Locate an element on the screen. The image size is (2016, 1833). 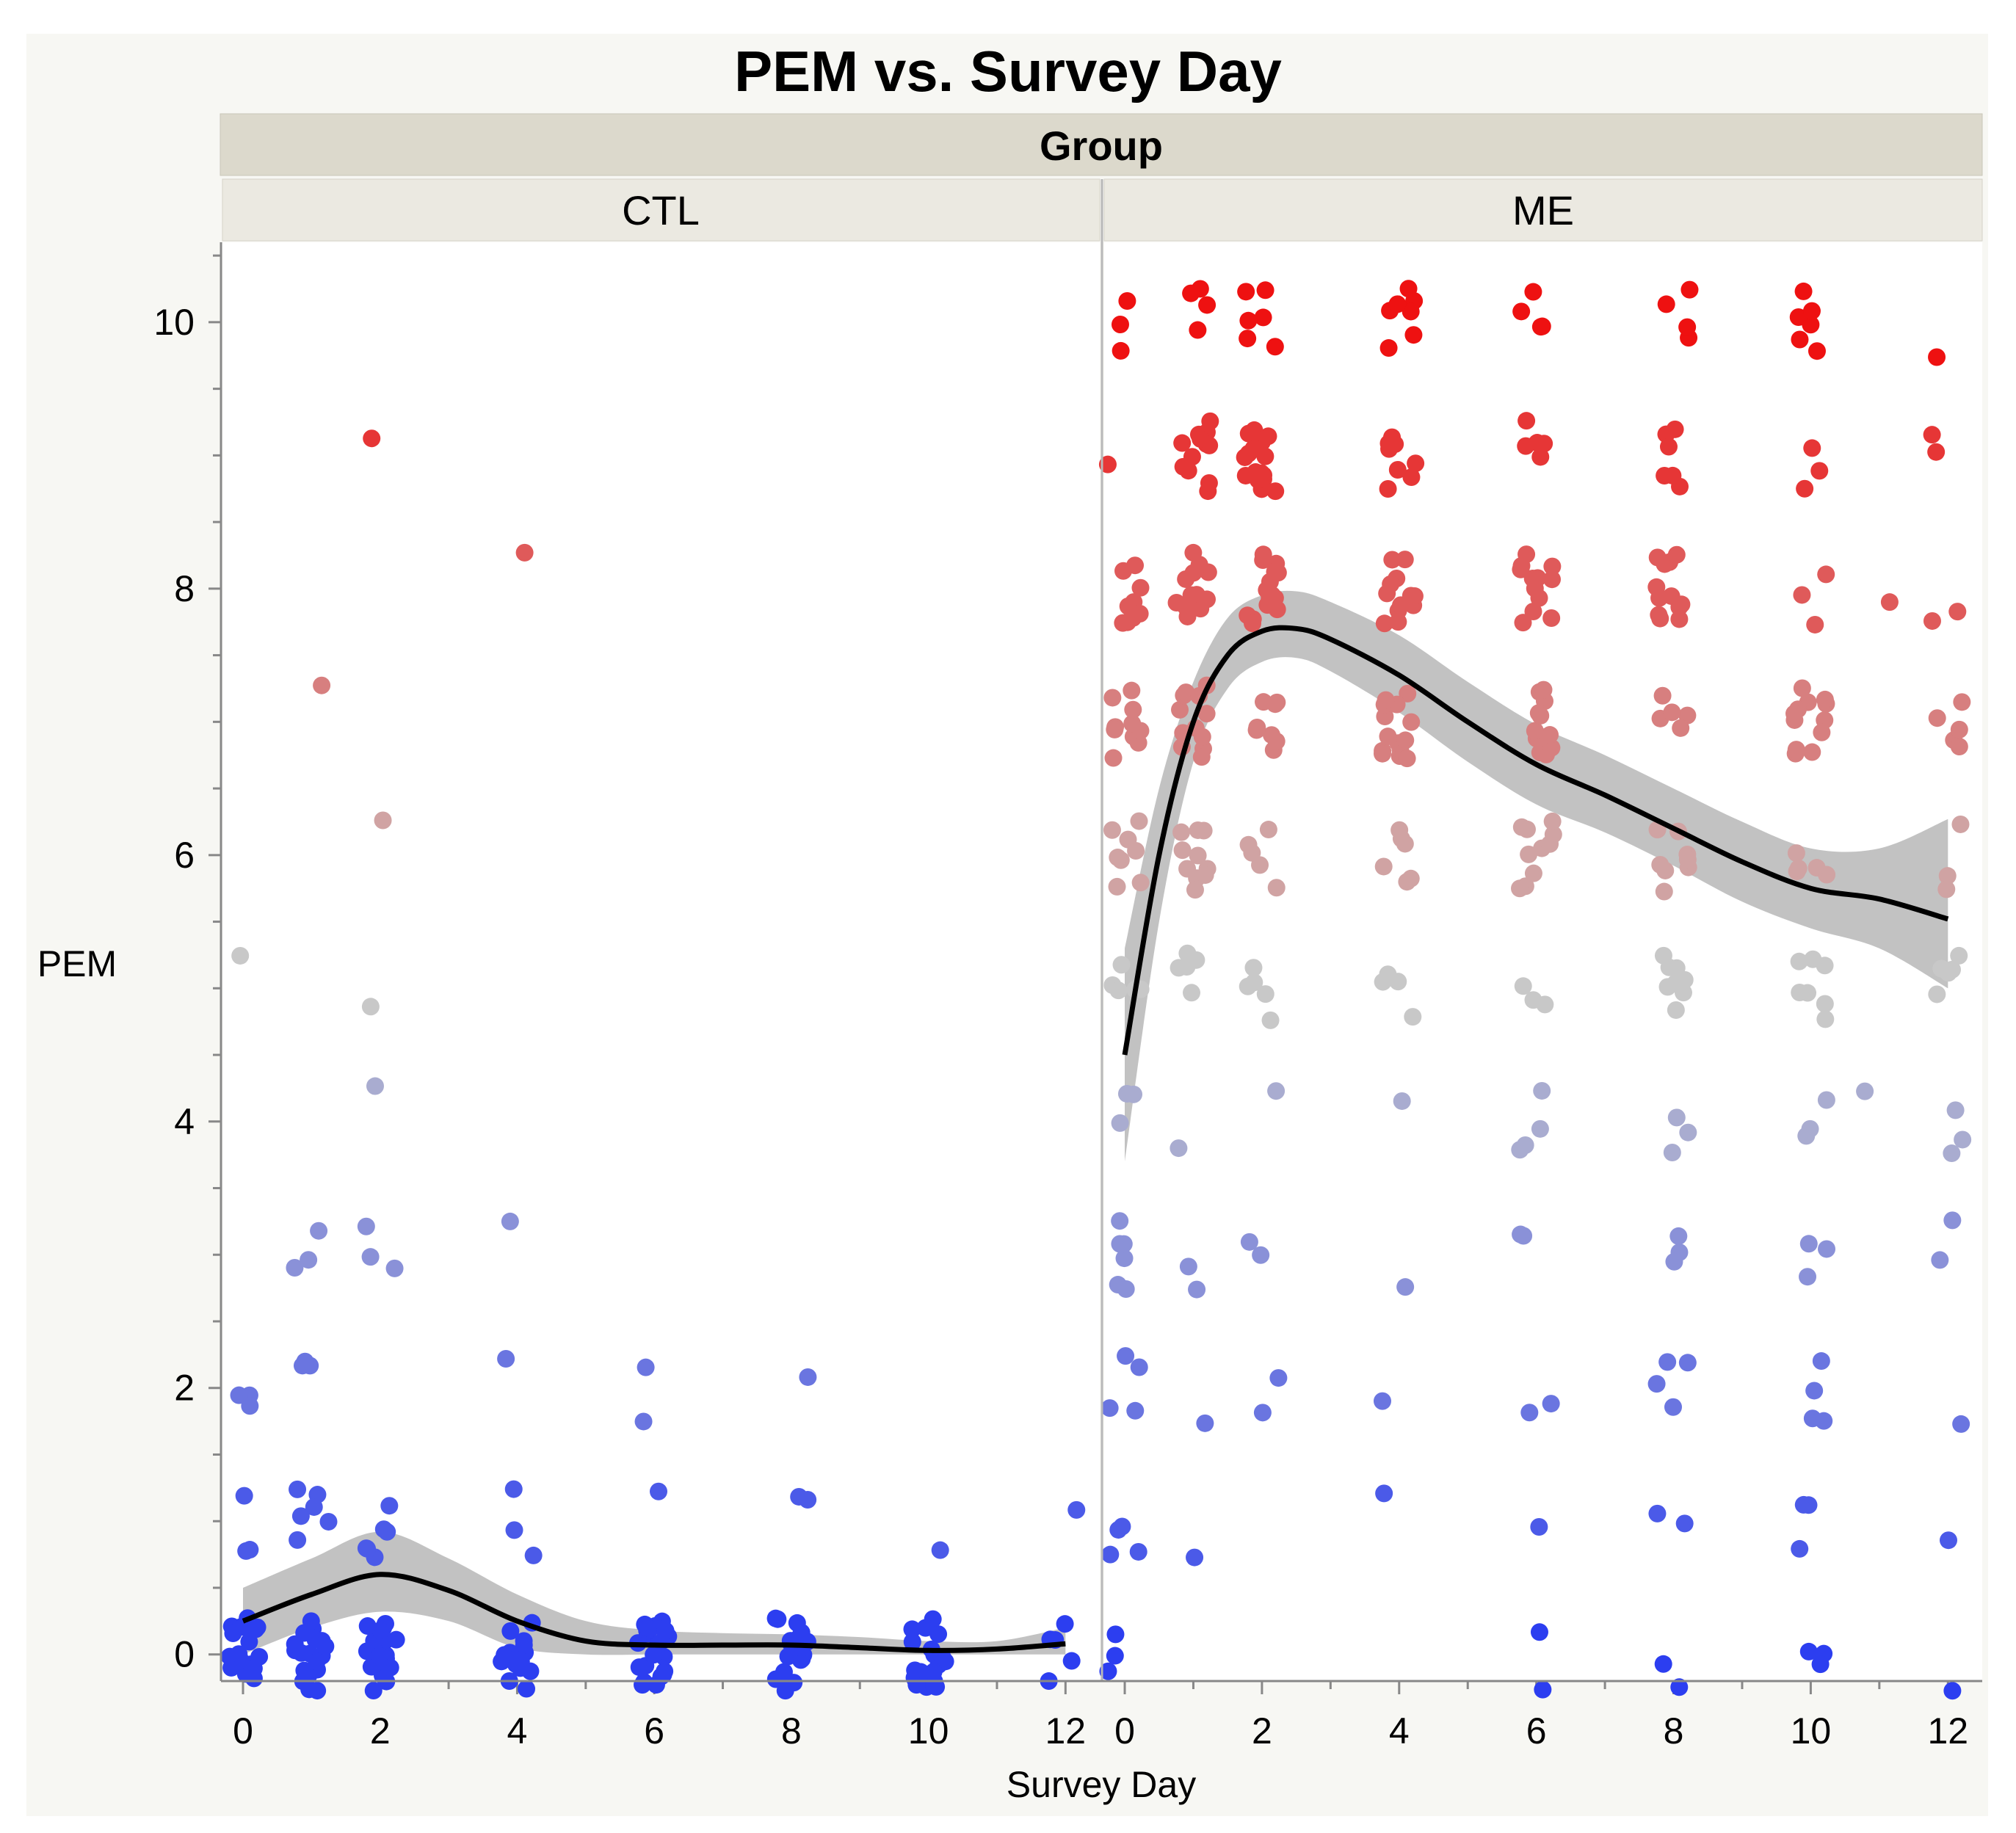
confidence-band-ctl is located at coordinates (654, 1593).